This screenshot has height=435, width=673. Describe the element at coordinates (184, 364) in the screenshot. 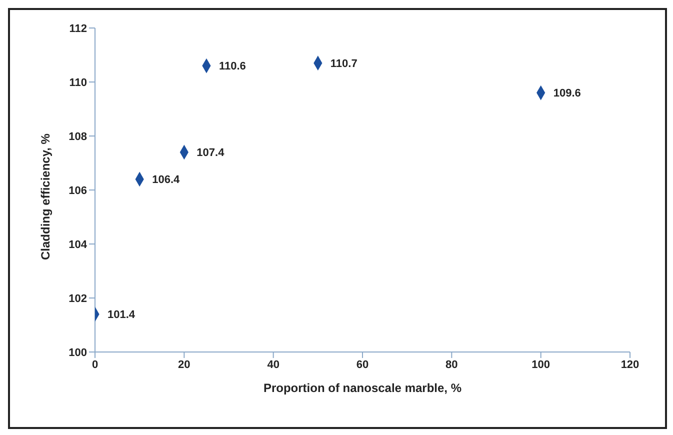

I see `x-tick-label: 20` at that location.